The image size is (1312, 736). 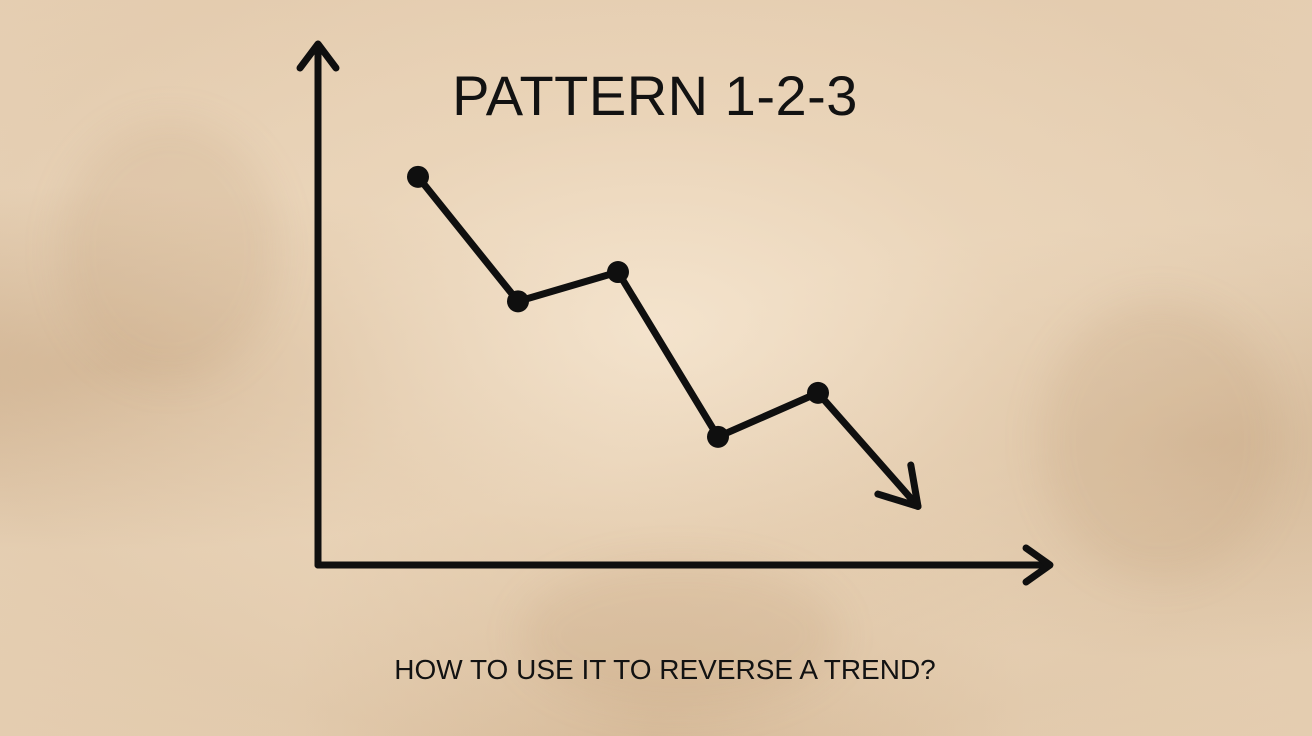 What do you see at coordinates (898, 485) in the screenshot?
I see `trend-arrowhead` at bounding box center [898, 485].